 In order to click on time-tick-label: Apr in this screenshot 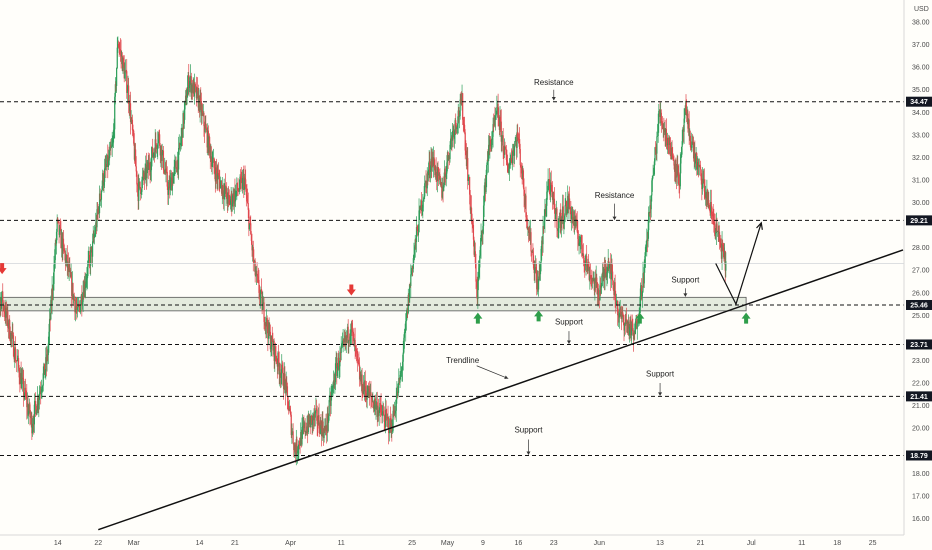, I will do `click(291, 543)`.